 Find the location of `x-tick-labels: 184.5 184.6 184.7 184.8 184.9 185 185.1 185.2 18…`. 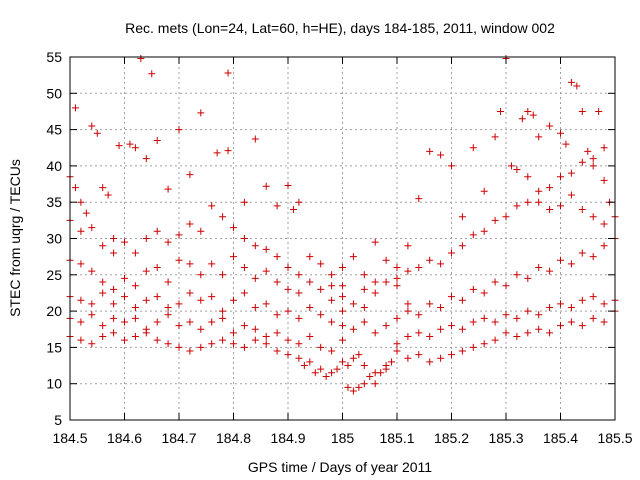

x-tick-labels: 184.5 184.6 184.7 184.8 184.9 185 185.1 185.2 18… is located at coordinates (342, 438).